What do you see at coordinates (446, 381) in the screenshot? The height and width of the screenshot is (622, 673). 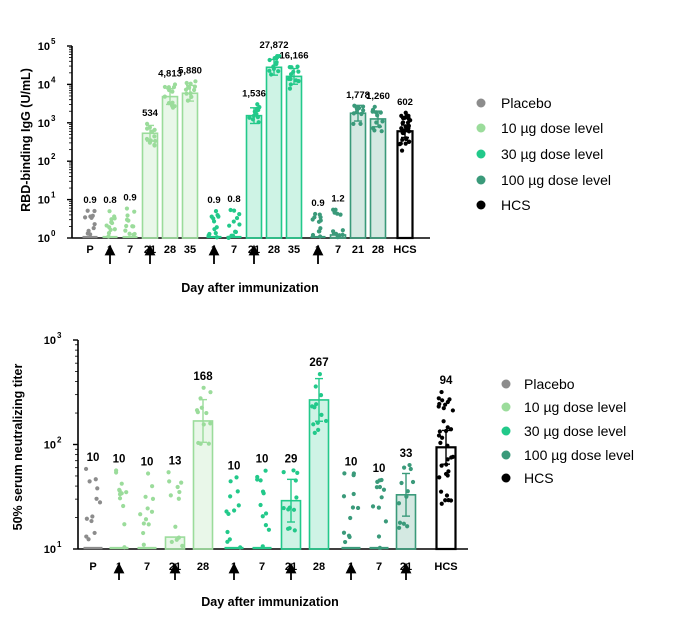 I see `value-label: 94` at bounding box center [446, 381].